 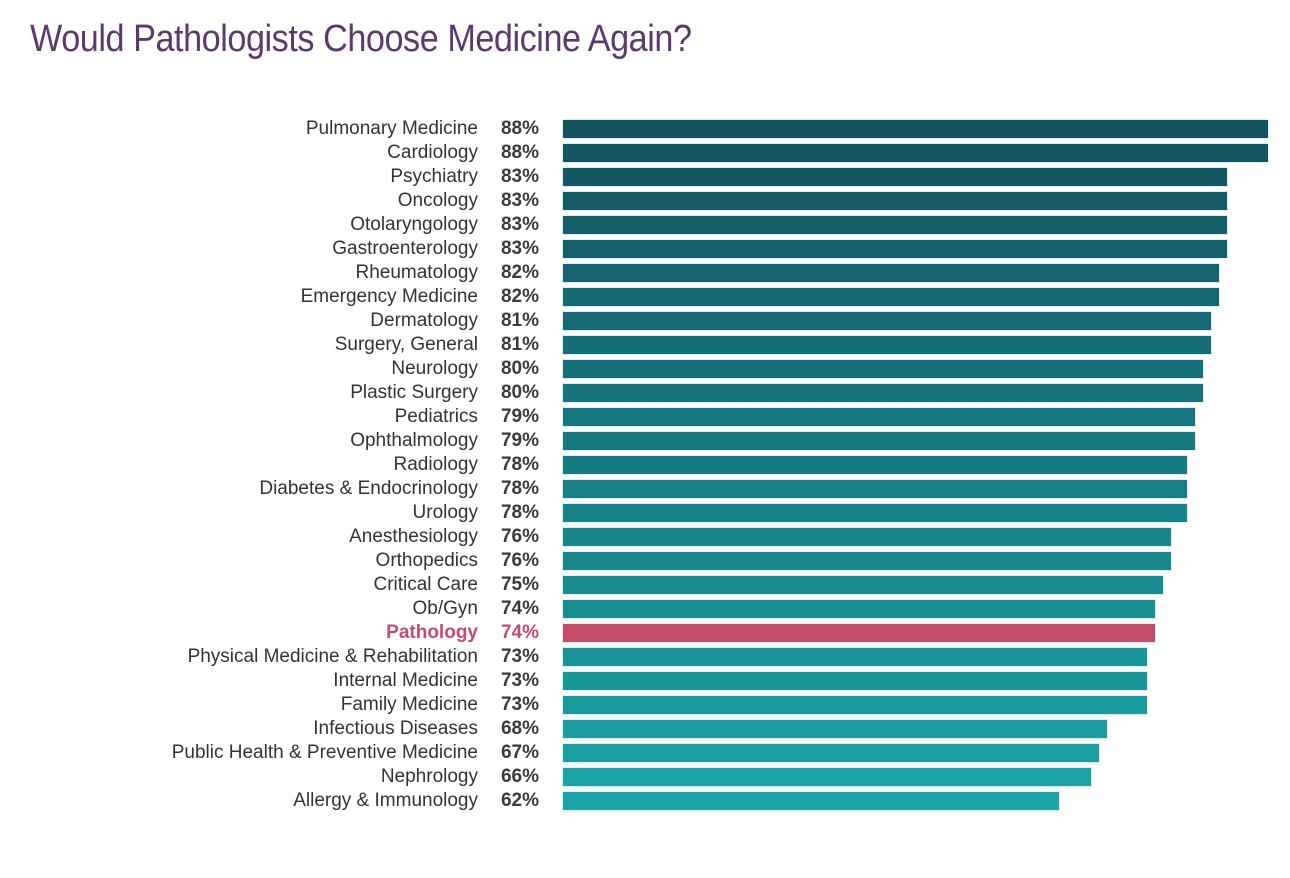 I want to click on category-label: Emergency Medicine, so click(x=389, y=296).